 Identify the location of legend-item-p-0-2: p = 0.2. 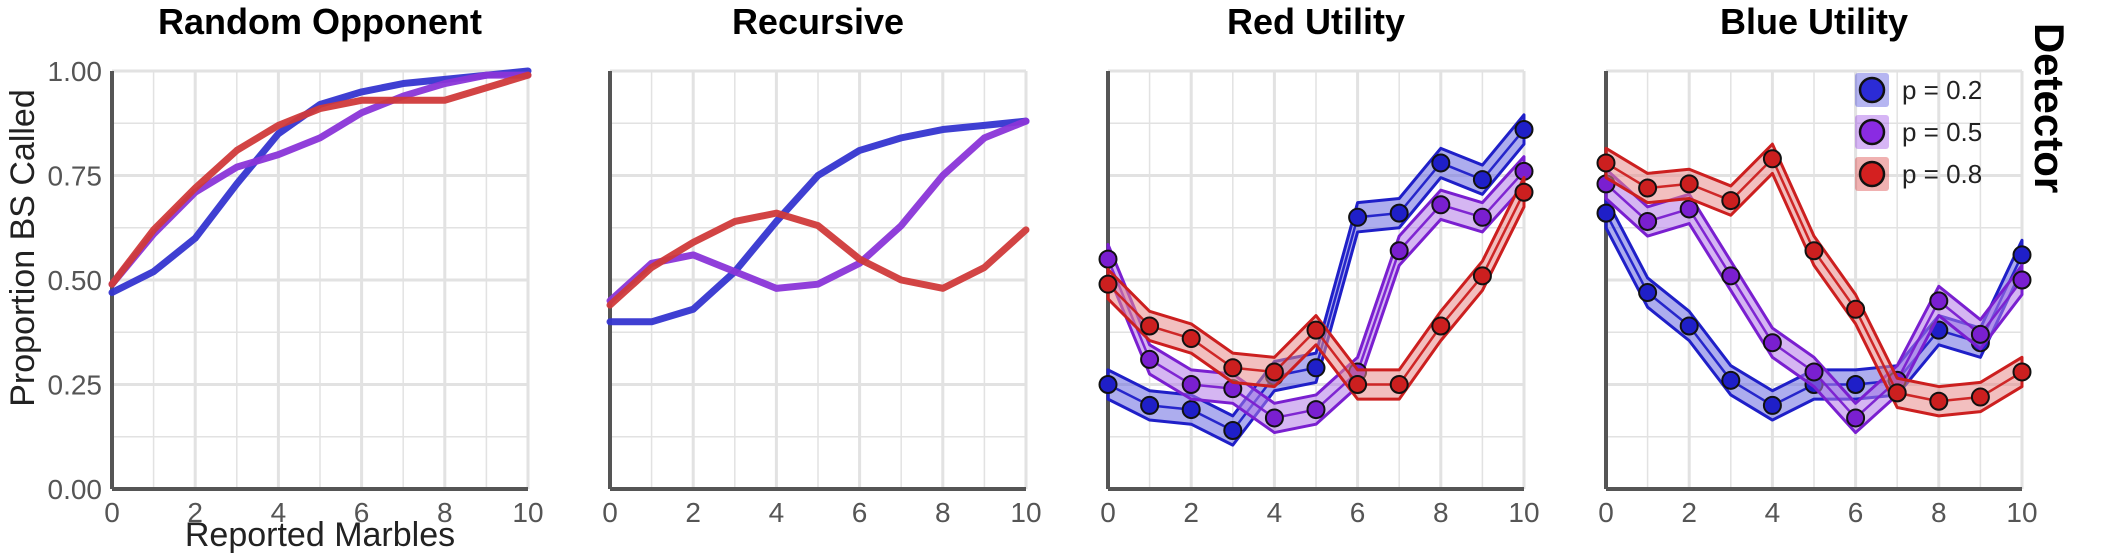
(1918, 90).